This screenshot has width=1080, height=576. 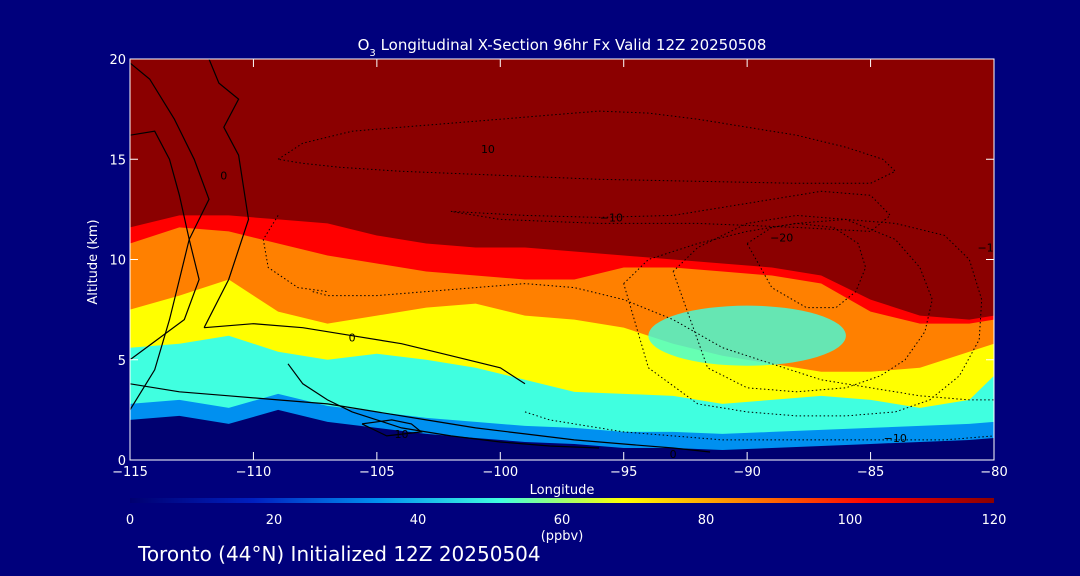 I want to click on colorbar-tick-label: 20, so click(x=274, y=520).